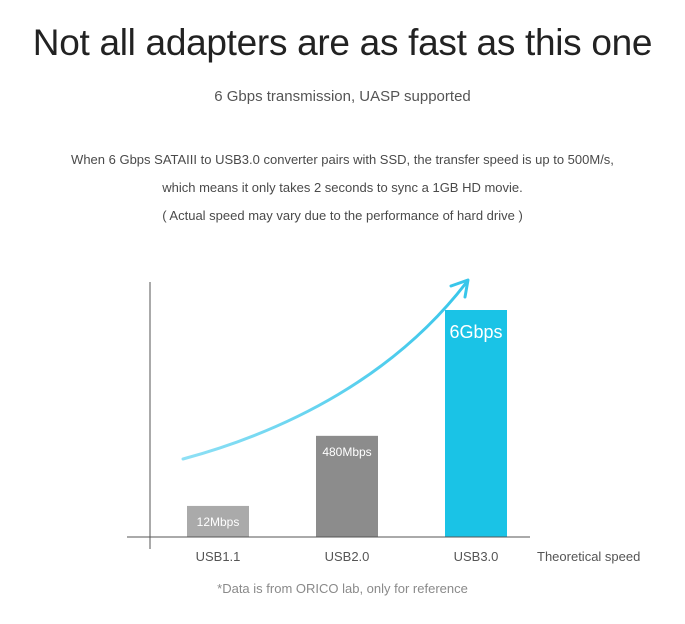 Image resolution: width=685 pixels, height=624 pixels. What do you see at coordinates (476, 556) in the screenshot?
I see `x-tick-label: USB3.0` at bounding box center [476, 556].